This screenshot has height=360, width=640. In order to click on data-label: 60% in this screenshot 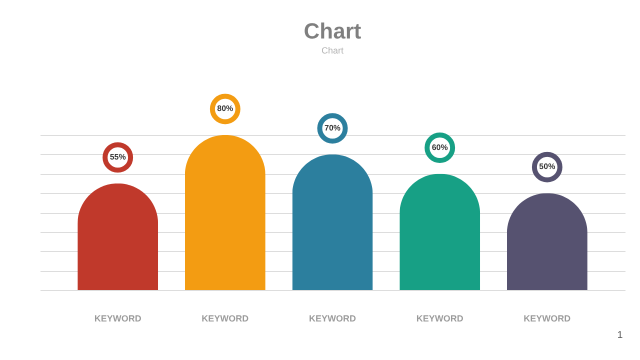, I will do `click(440, 147)`.